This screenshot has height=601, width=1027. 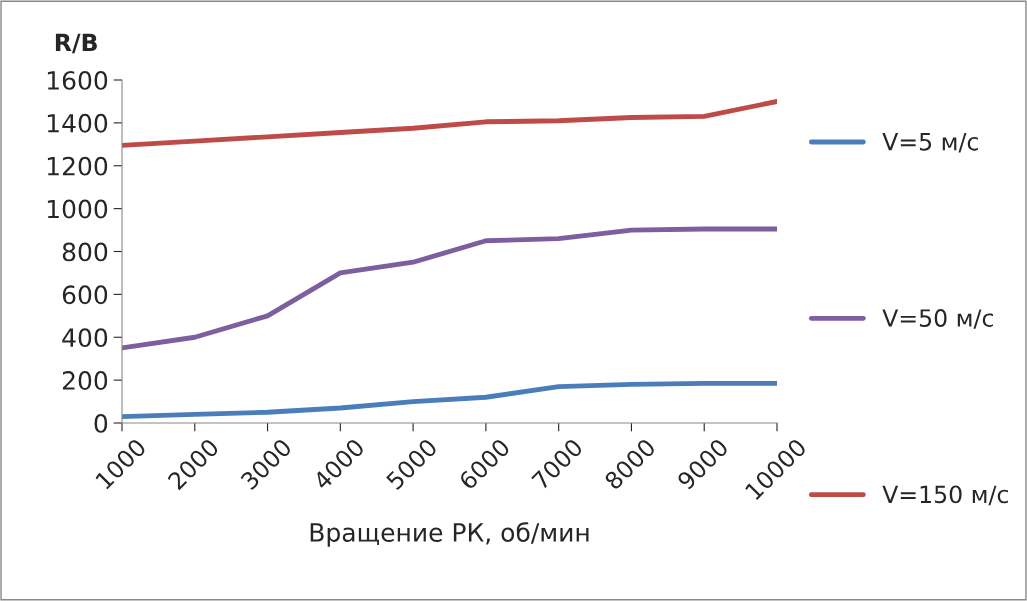 What do you see at coordinates (76, 43) in the screenshot?
I see `y-axis-title: R/B` at bounding box center [76, 43].